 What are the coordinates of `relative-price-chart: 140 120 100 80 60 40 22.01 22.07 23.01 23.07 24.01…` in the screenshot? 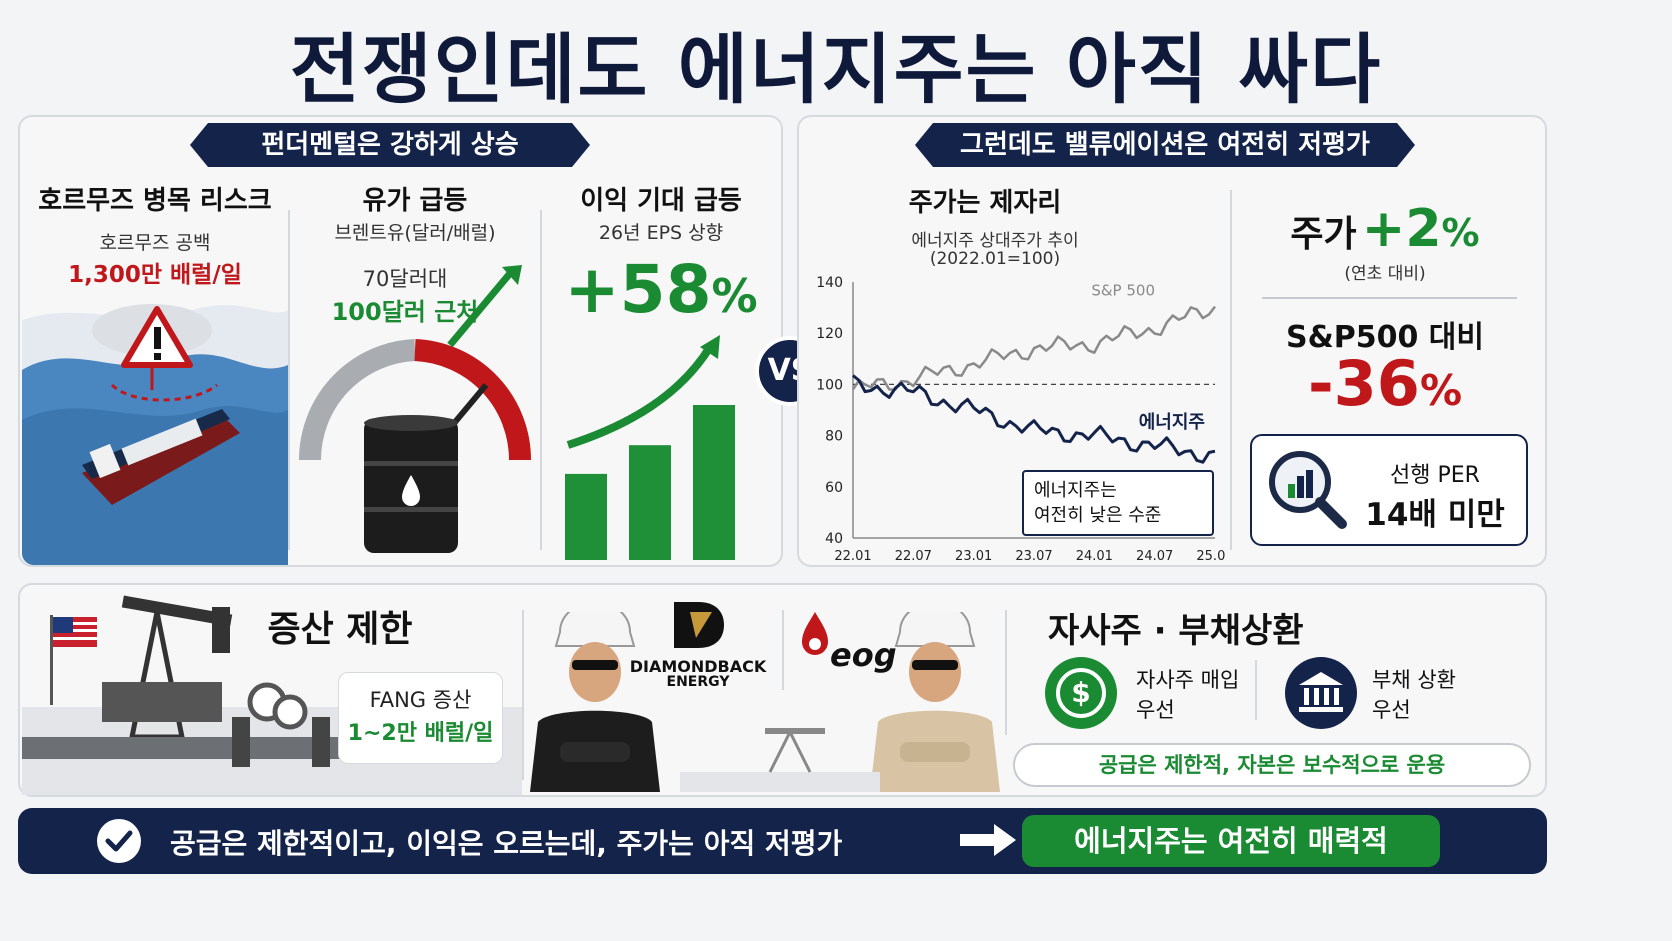 It's located at (1020, 419).